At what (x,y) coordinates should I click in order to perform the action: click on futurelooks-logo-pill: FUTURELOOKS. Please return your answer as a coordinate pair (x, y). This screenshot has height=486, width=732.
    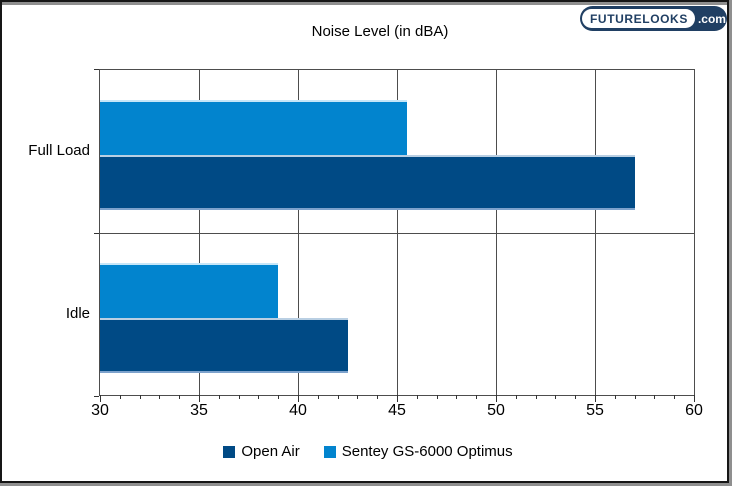
    Looking at the image, I should click on (638, 18).